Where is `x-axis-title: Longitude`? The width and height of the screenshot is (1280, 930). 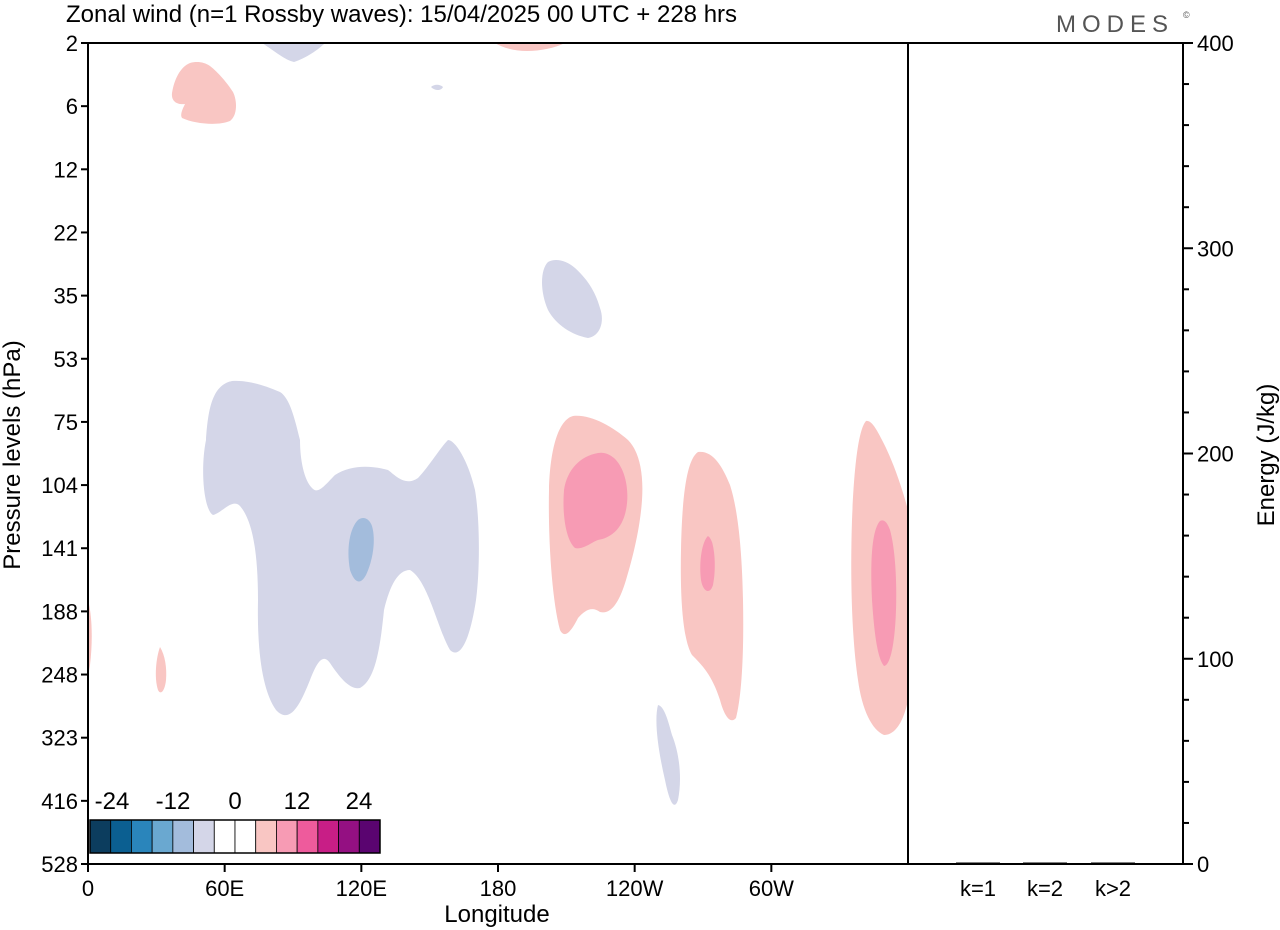
x-axis-title: Longitude is located at coordinates (496, 914).